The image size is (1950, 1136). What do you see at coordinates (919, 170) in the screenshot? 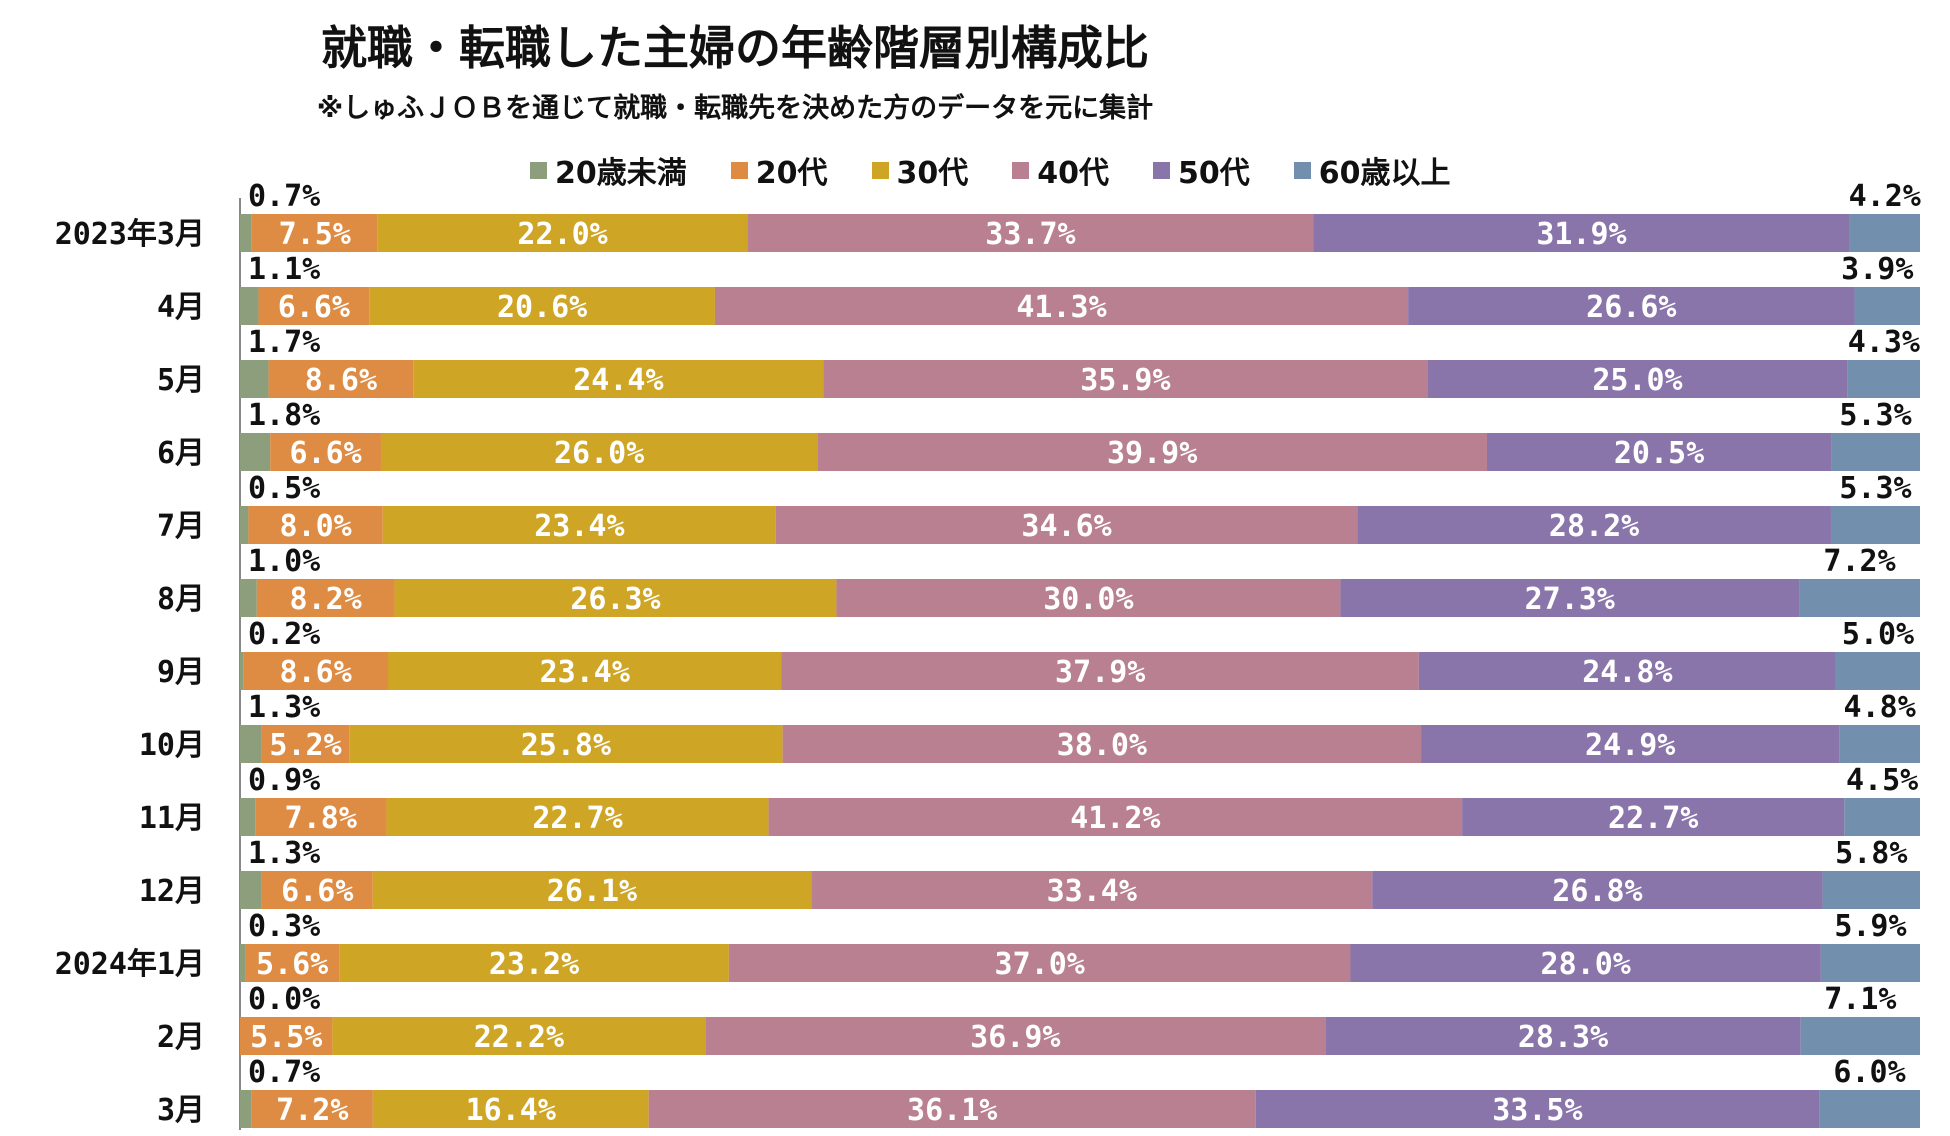
I see `legend-item: 30代` at bounding box center [919, 170].